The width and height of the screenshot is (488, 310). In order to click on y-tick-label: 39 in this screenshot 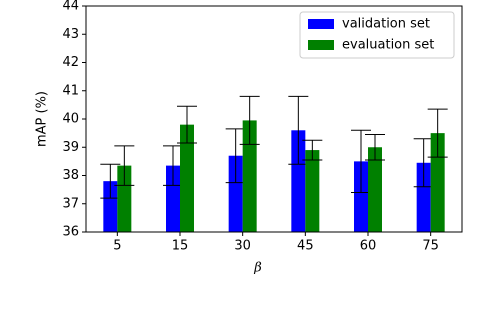, I will do `click(70, 147)`.